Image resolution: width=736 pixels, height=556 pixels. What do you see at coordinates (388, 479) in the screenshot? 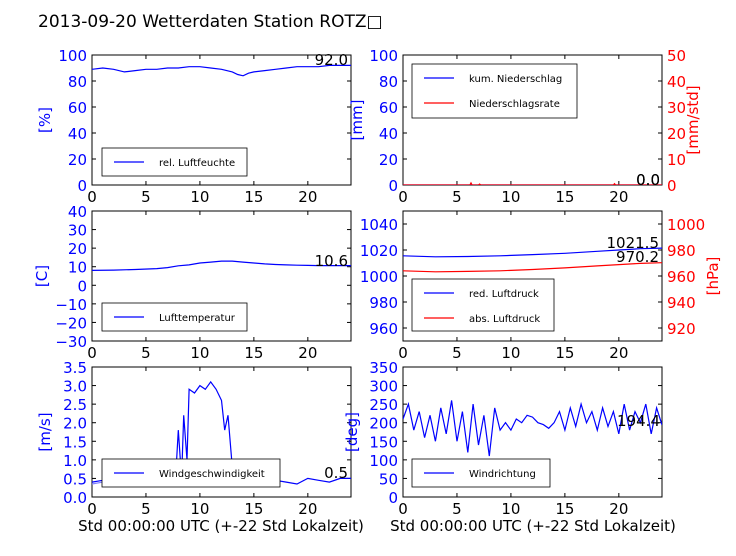
I see `y-tick-label: 50` at bounding box center [388, 479].